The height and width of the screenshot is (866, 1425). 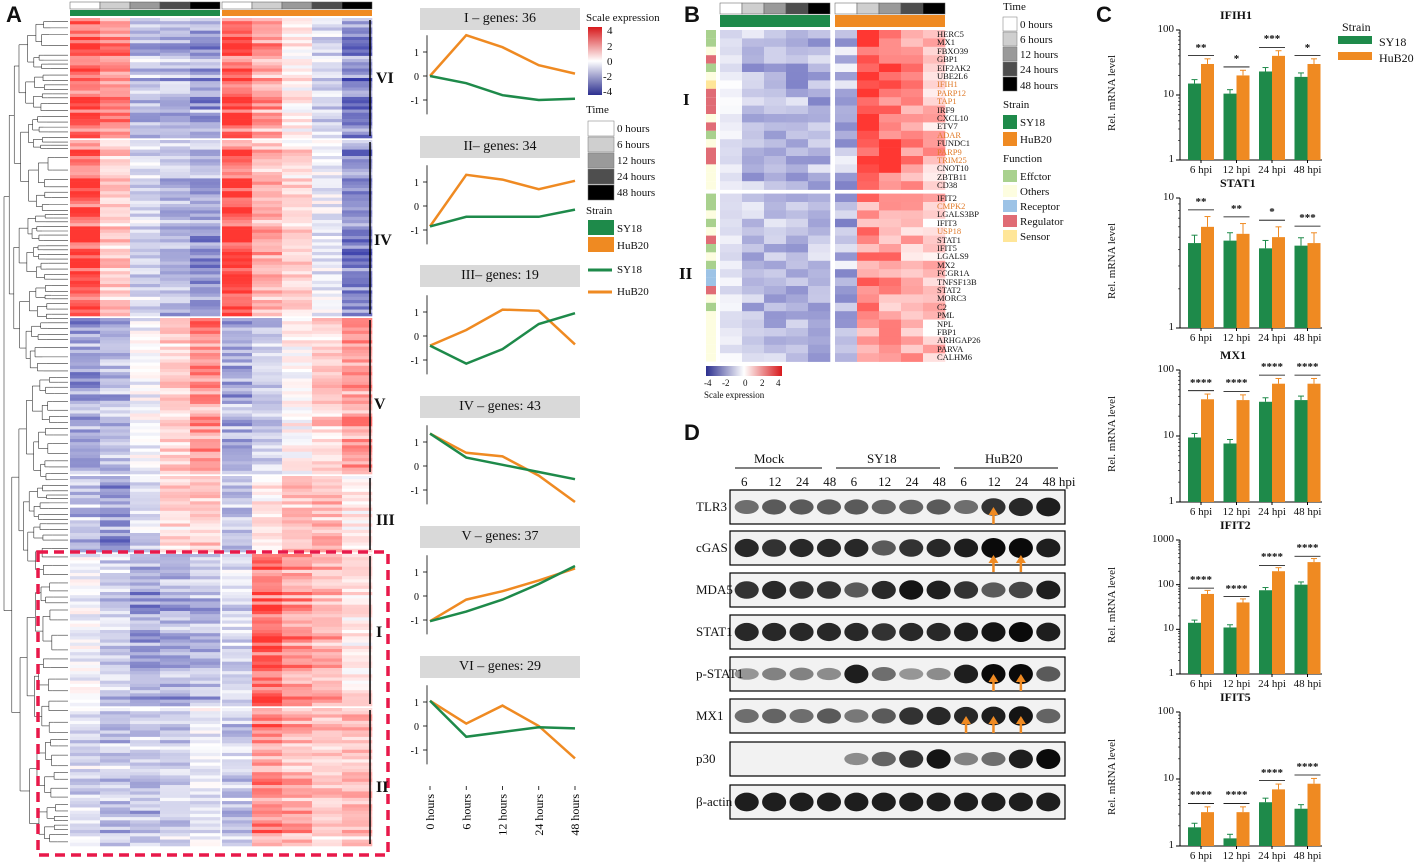 What do you see at coordinates (1010, 176) in the screenshot?
I see `b-function-swatch` at bounding box center [1010, 176].